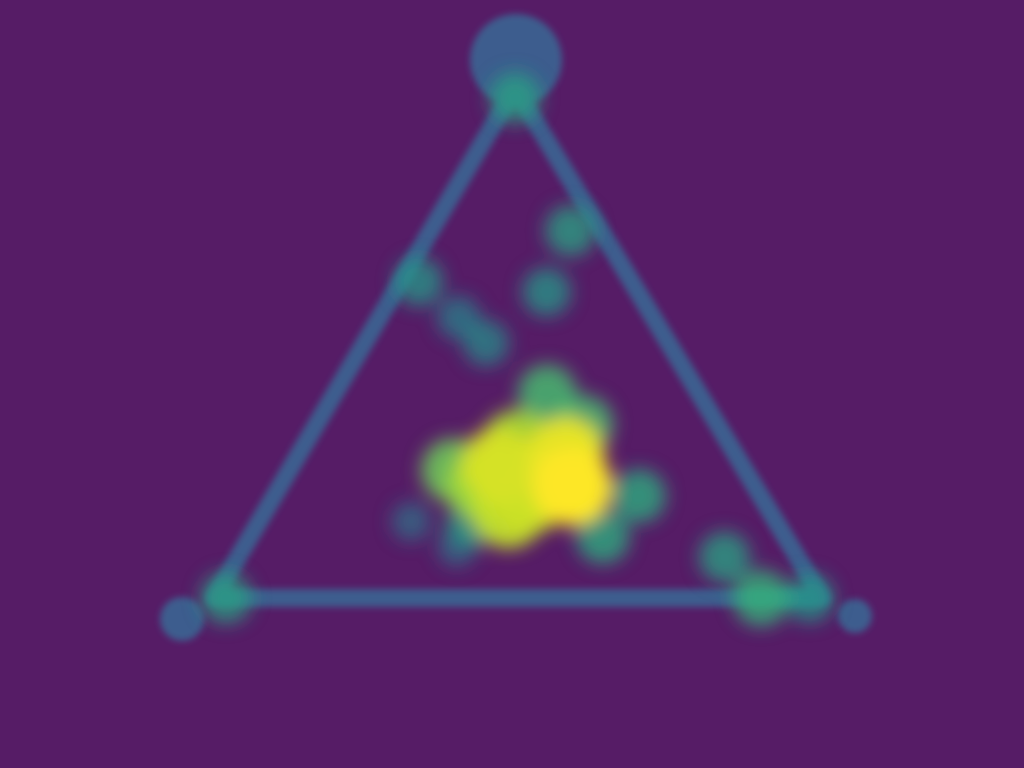  Describe the element at coordinates (516, 60) in the screenshot. I see `corner-node-top` at that location.